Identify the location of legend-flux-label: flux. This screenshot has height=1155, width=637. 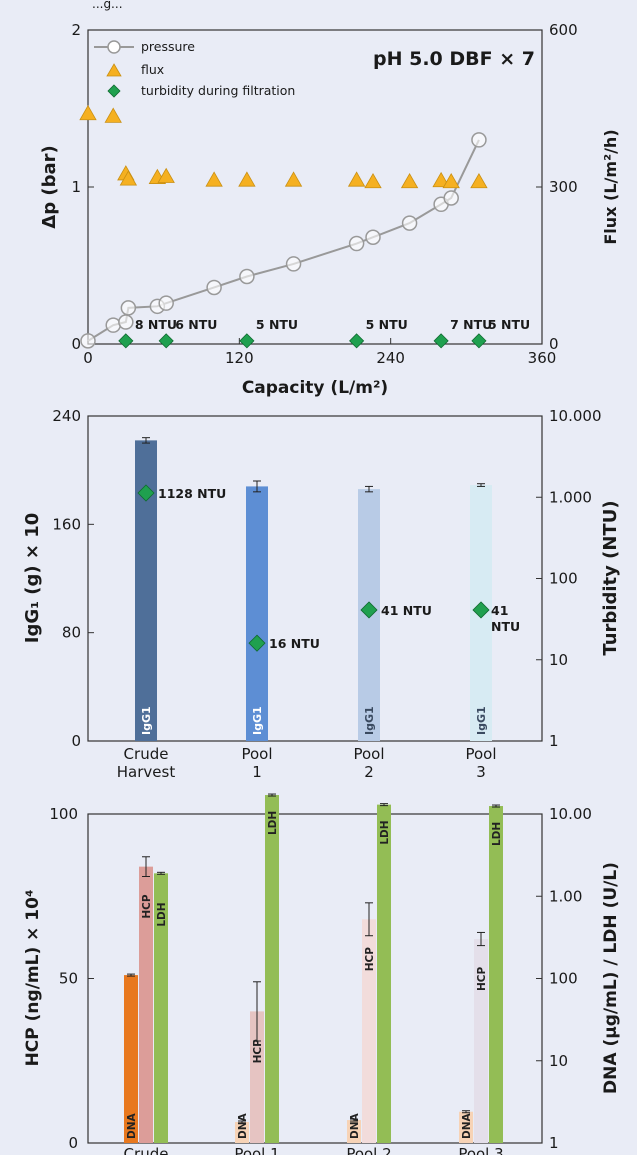
(152, 69).